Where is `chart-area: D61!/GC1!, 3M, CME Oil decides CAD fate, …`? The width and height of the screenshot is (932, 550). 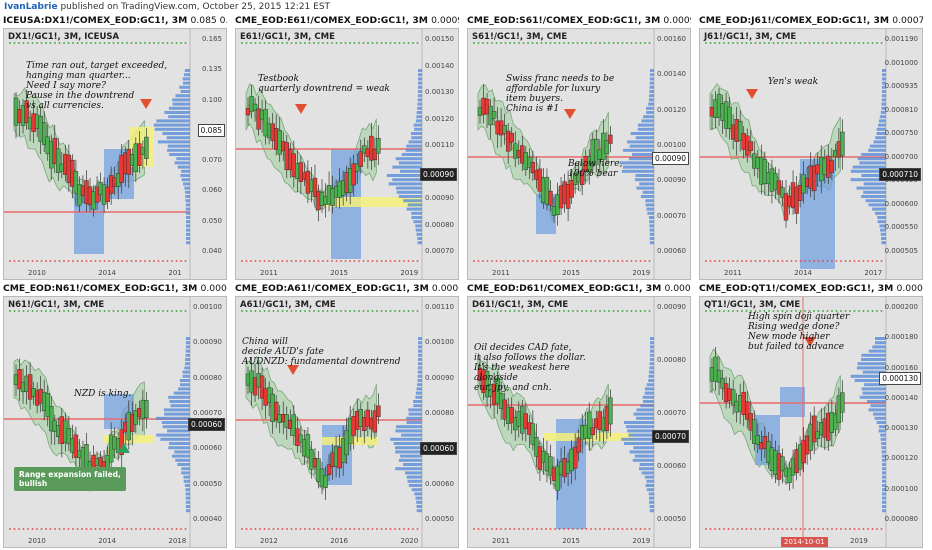
chart-area: D61!/GC1!, 3M, CME Oil decides CAD fate, … is located at coordinates (579, 422).